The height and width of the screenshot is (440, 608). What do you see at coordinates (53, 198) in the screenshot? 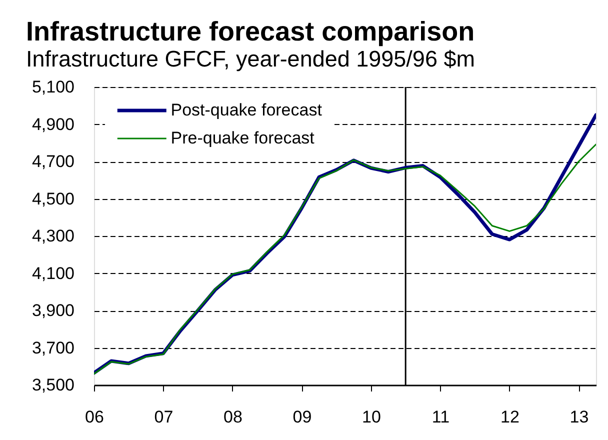
I see `y-tick-label: 4,500` at bounding box center [53, 198].